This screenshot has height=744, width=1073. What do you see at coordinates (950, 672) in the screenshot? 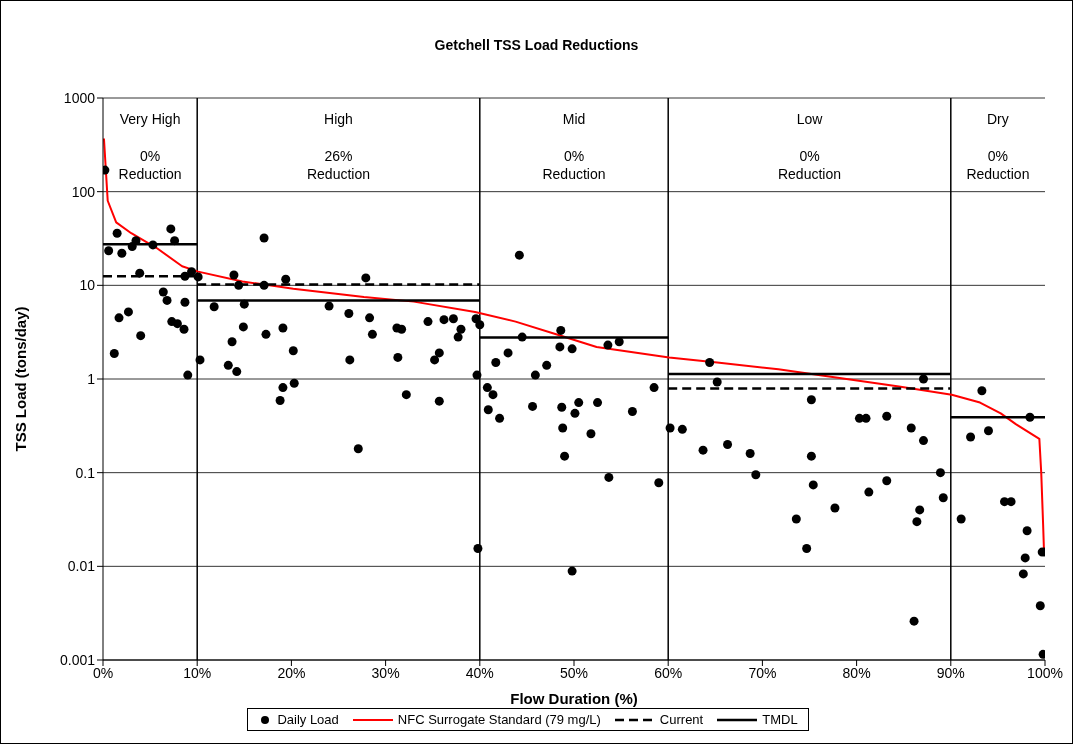
I see `x-tick-label: 90%` at bounding box center [950, 672].